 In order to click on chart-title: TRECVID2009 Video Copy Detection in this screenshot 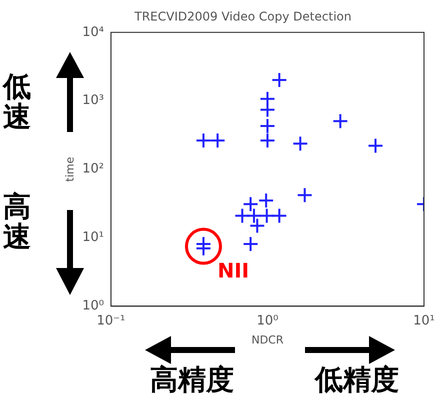, I will do `click(243, 16)`.